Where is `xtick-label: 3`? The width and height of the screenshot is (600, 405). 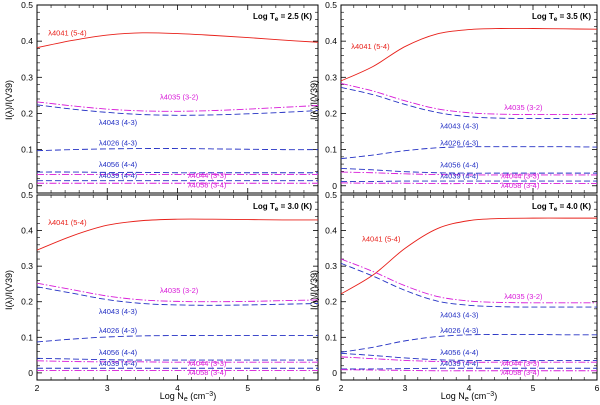
xtick-label: 3 is located at coordinates (405, 388).